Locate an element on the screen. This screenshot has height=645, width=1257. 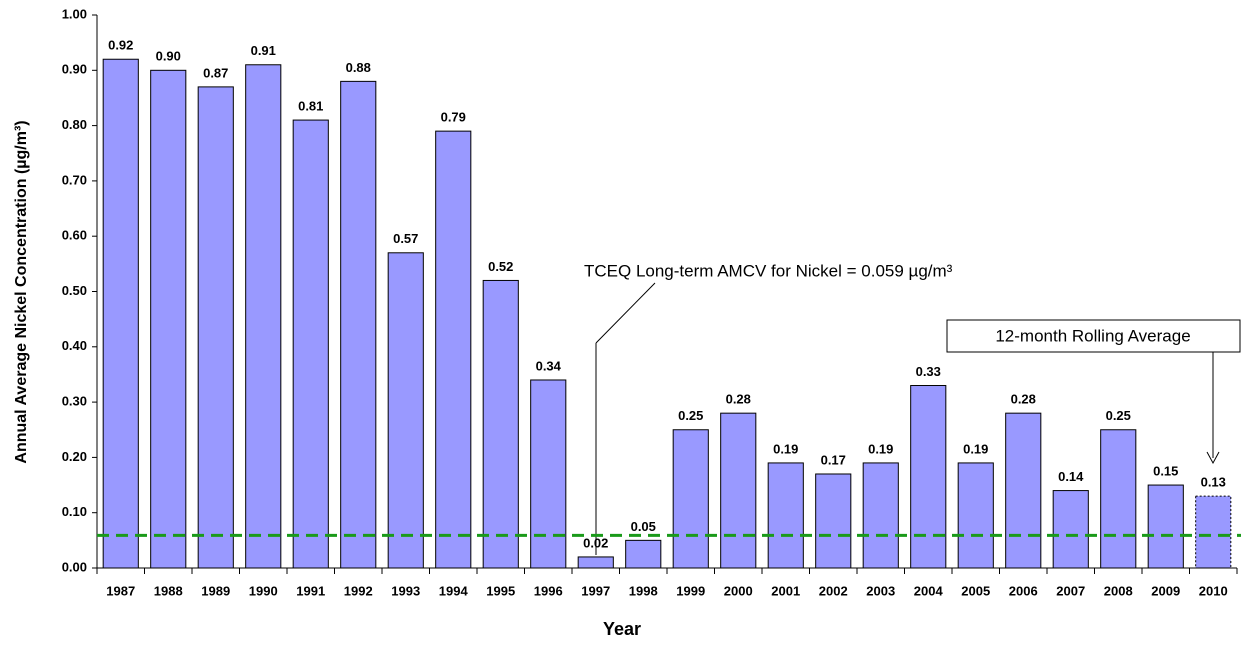
annotation-box is located at coordinates (1093, 336).